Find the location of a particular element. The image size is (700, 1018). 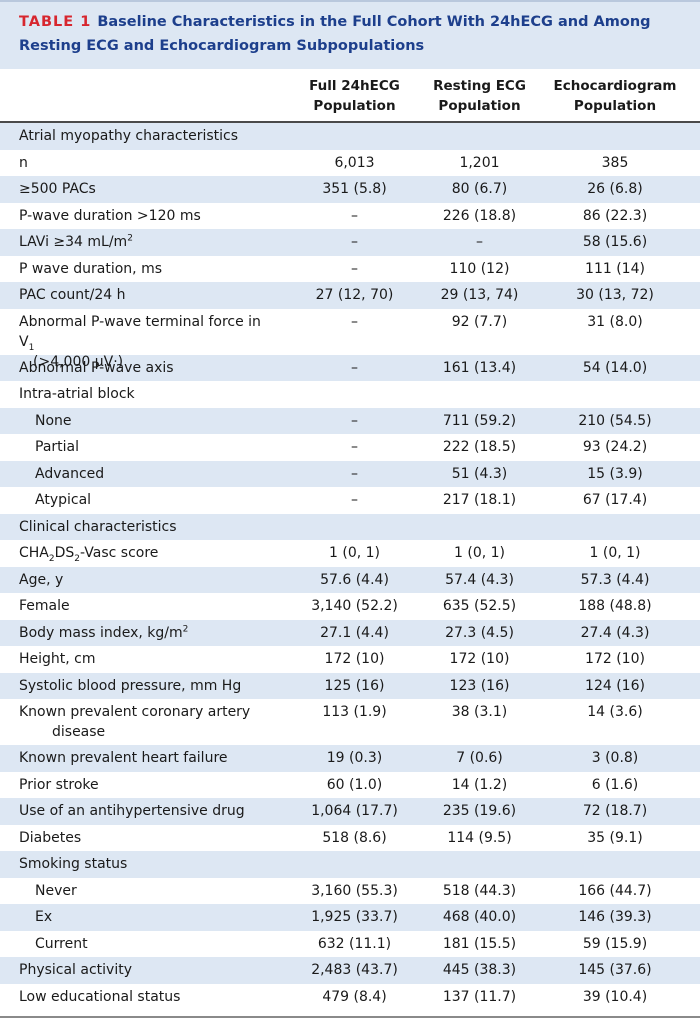

cell-value: 235 (19.6) is located at coordinates (479, 811).